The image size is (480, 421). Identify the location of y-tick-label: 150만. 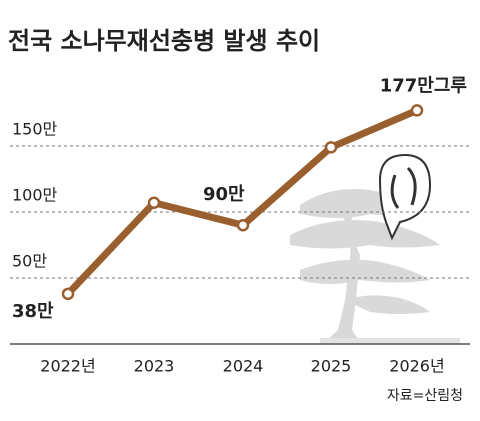
(35, 129).